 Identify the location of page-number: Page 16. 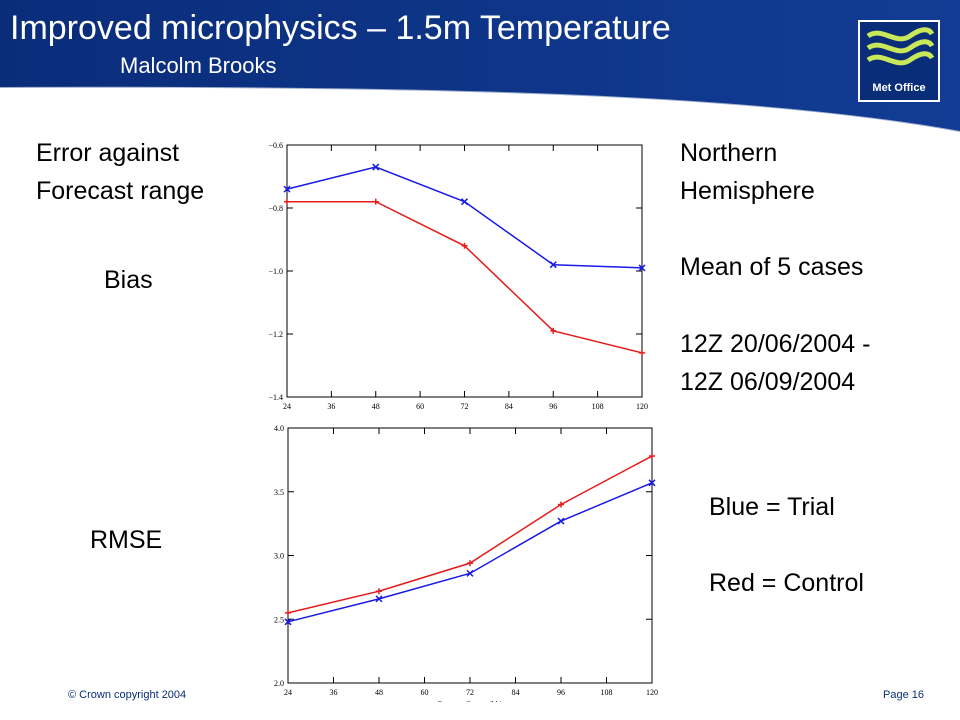
(903, 695).